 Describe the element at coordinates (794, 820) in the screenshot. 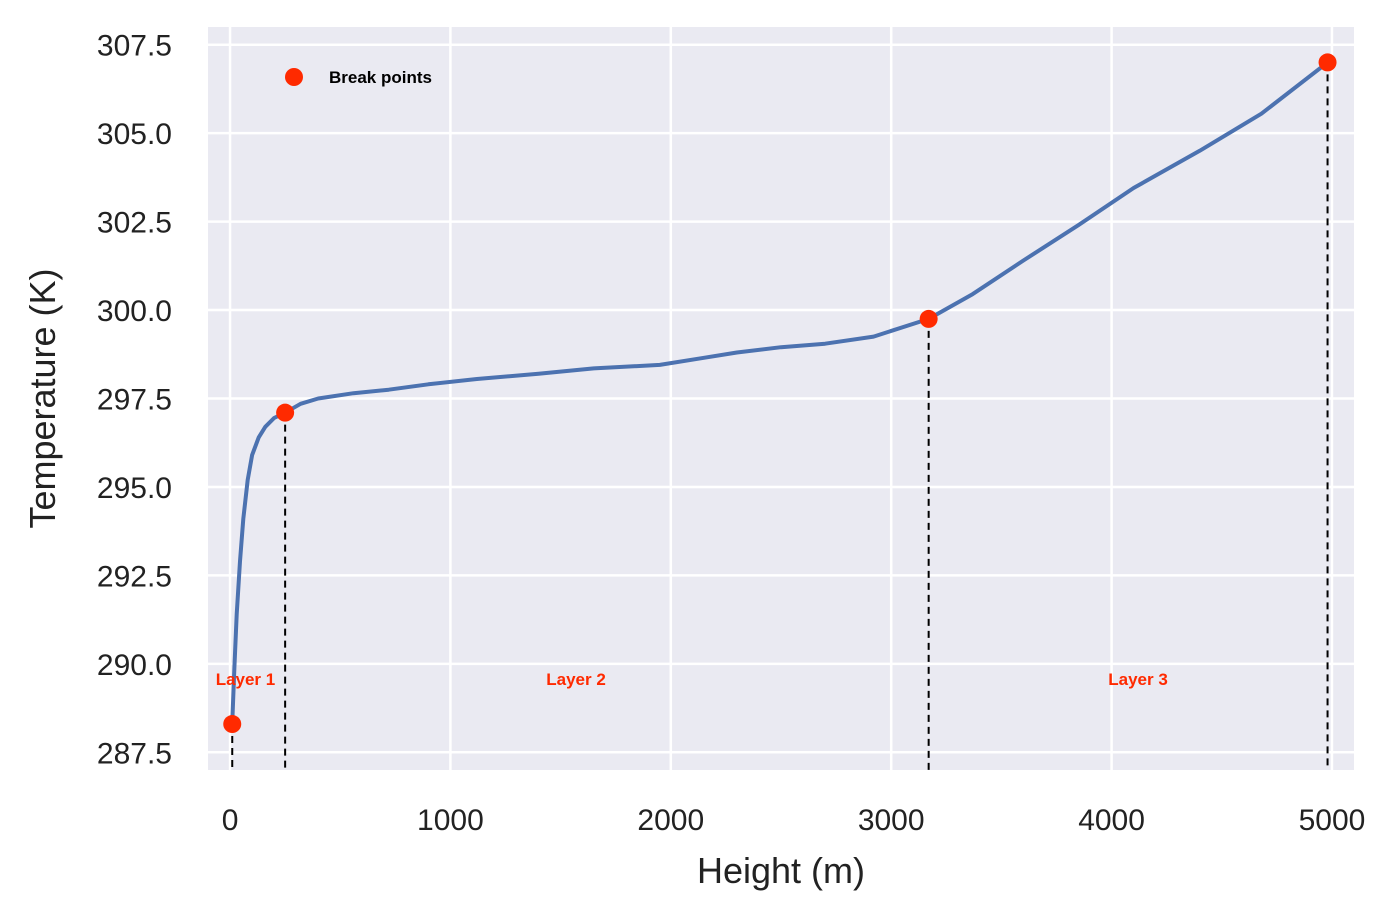

I see `x-tick-labels: 0 1000 2000 3000 4000 5000` at that location.